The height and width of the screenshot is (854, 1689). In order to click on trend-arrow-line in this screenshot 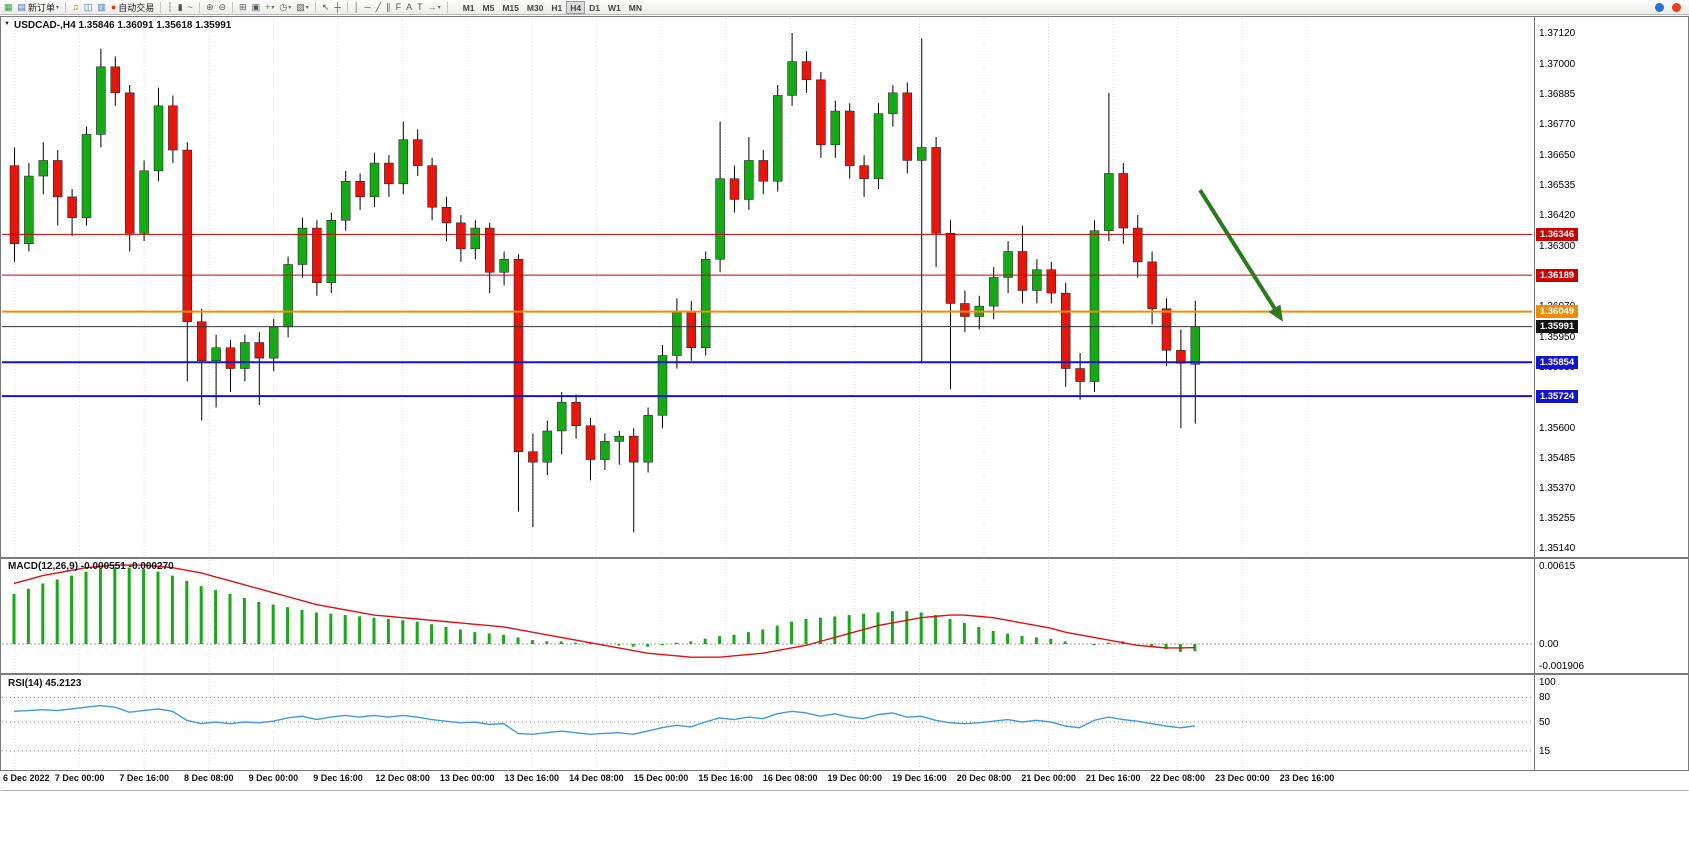, I will do `click(1237, 249)`.